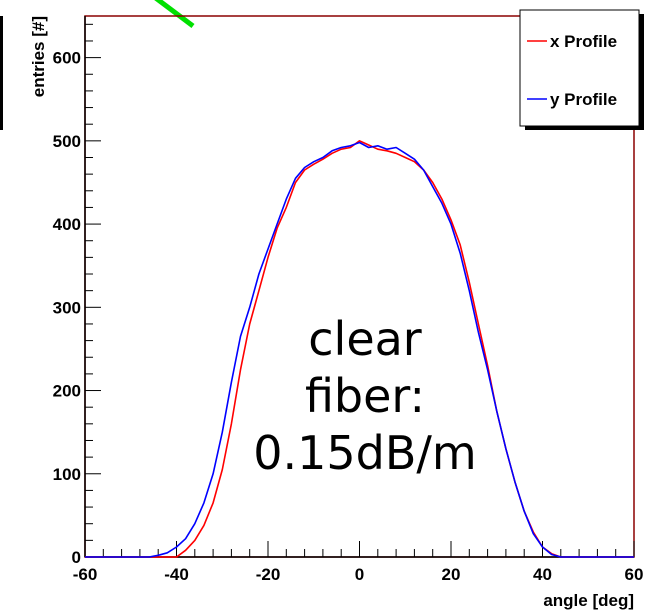  What do you see at coordinates (588, 600) in the screenshot?
I see `x-axis-title: angle [deg]` at bounding box center [588, 600].